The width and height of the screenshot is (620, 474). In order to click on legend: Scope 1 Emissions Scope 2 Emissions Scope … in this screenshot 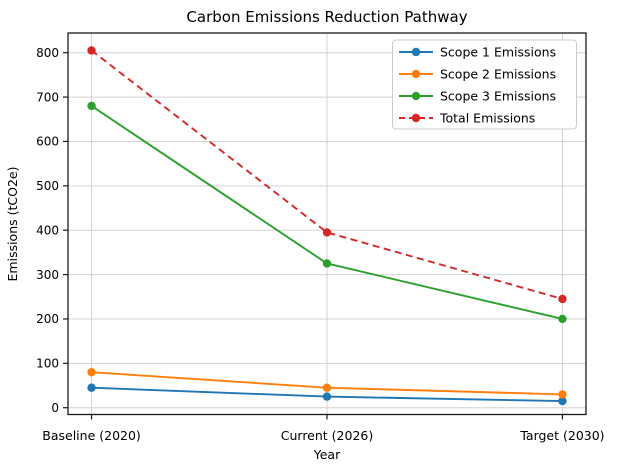, I will do `click(484, 84)`.